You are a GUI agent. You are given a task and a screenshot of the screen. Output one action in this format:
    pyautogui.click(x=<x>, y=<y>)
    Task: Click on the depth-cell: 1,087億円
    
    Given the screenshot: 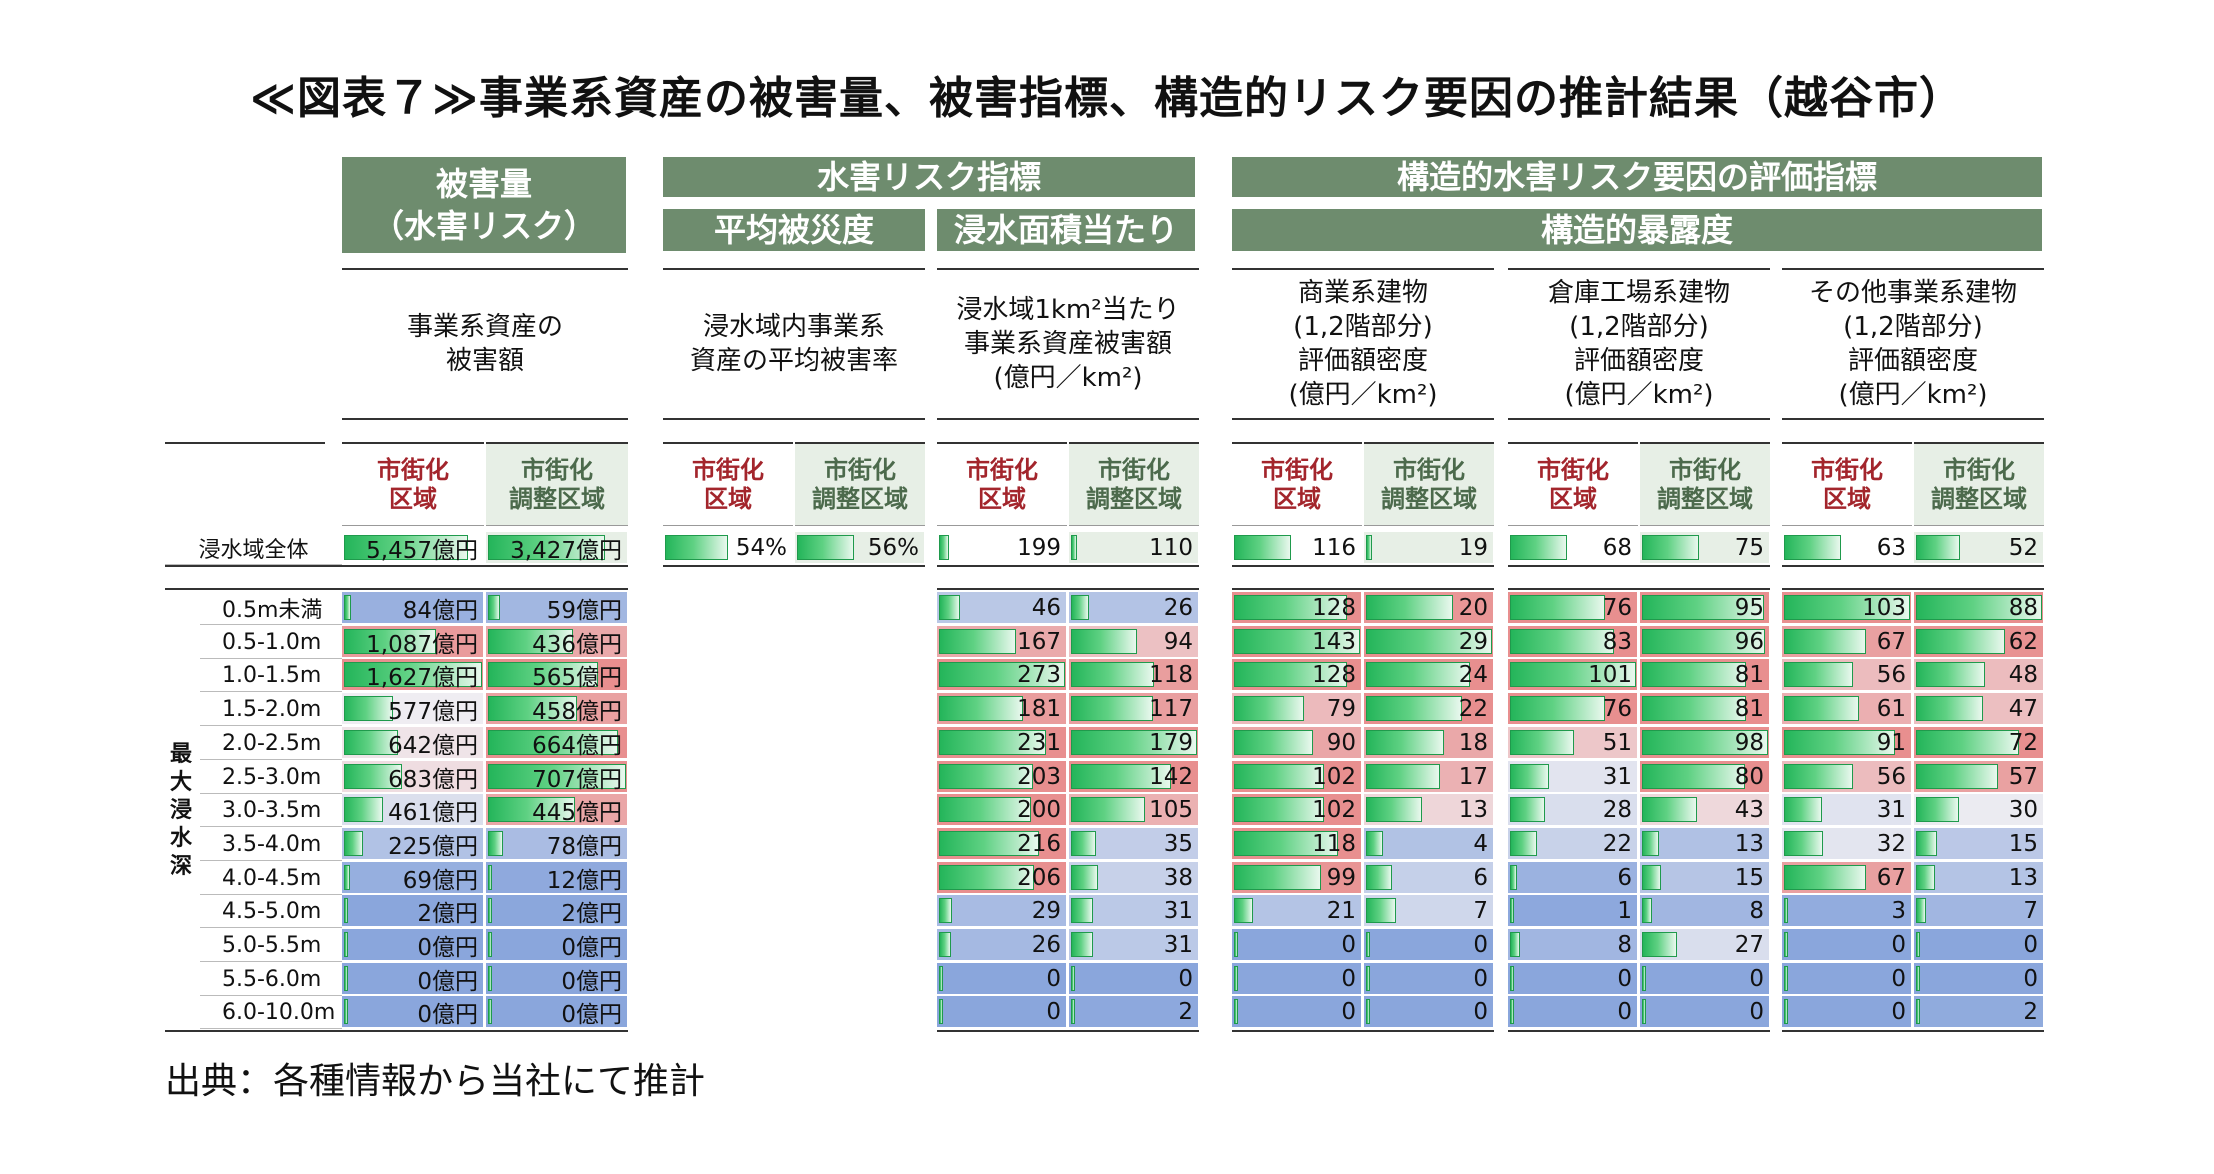 What is the action you would take?
    pyautogui.click(x=413, y=642)
    